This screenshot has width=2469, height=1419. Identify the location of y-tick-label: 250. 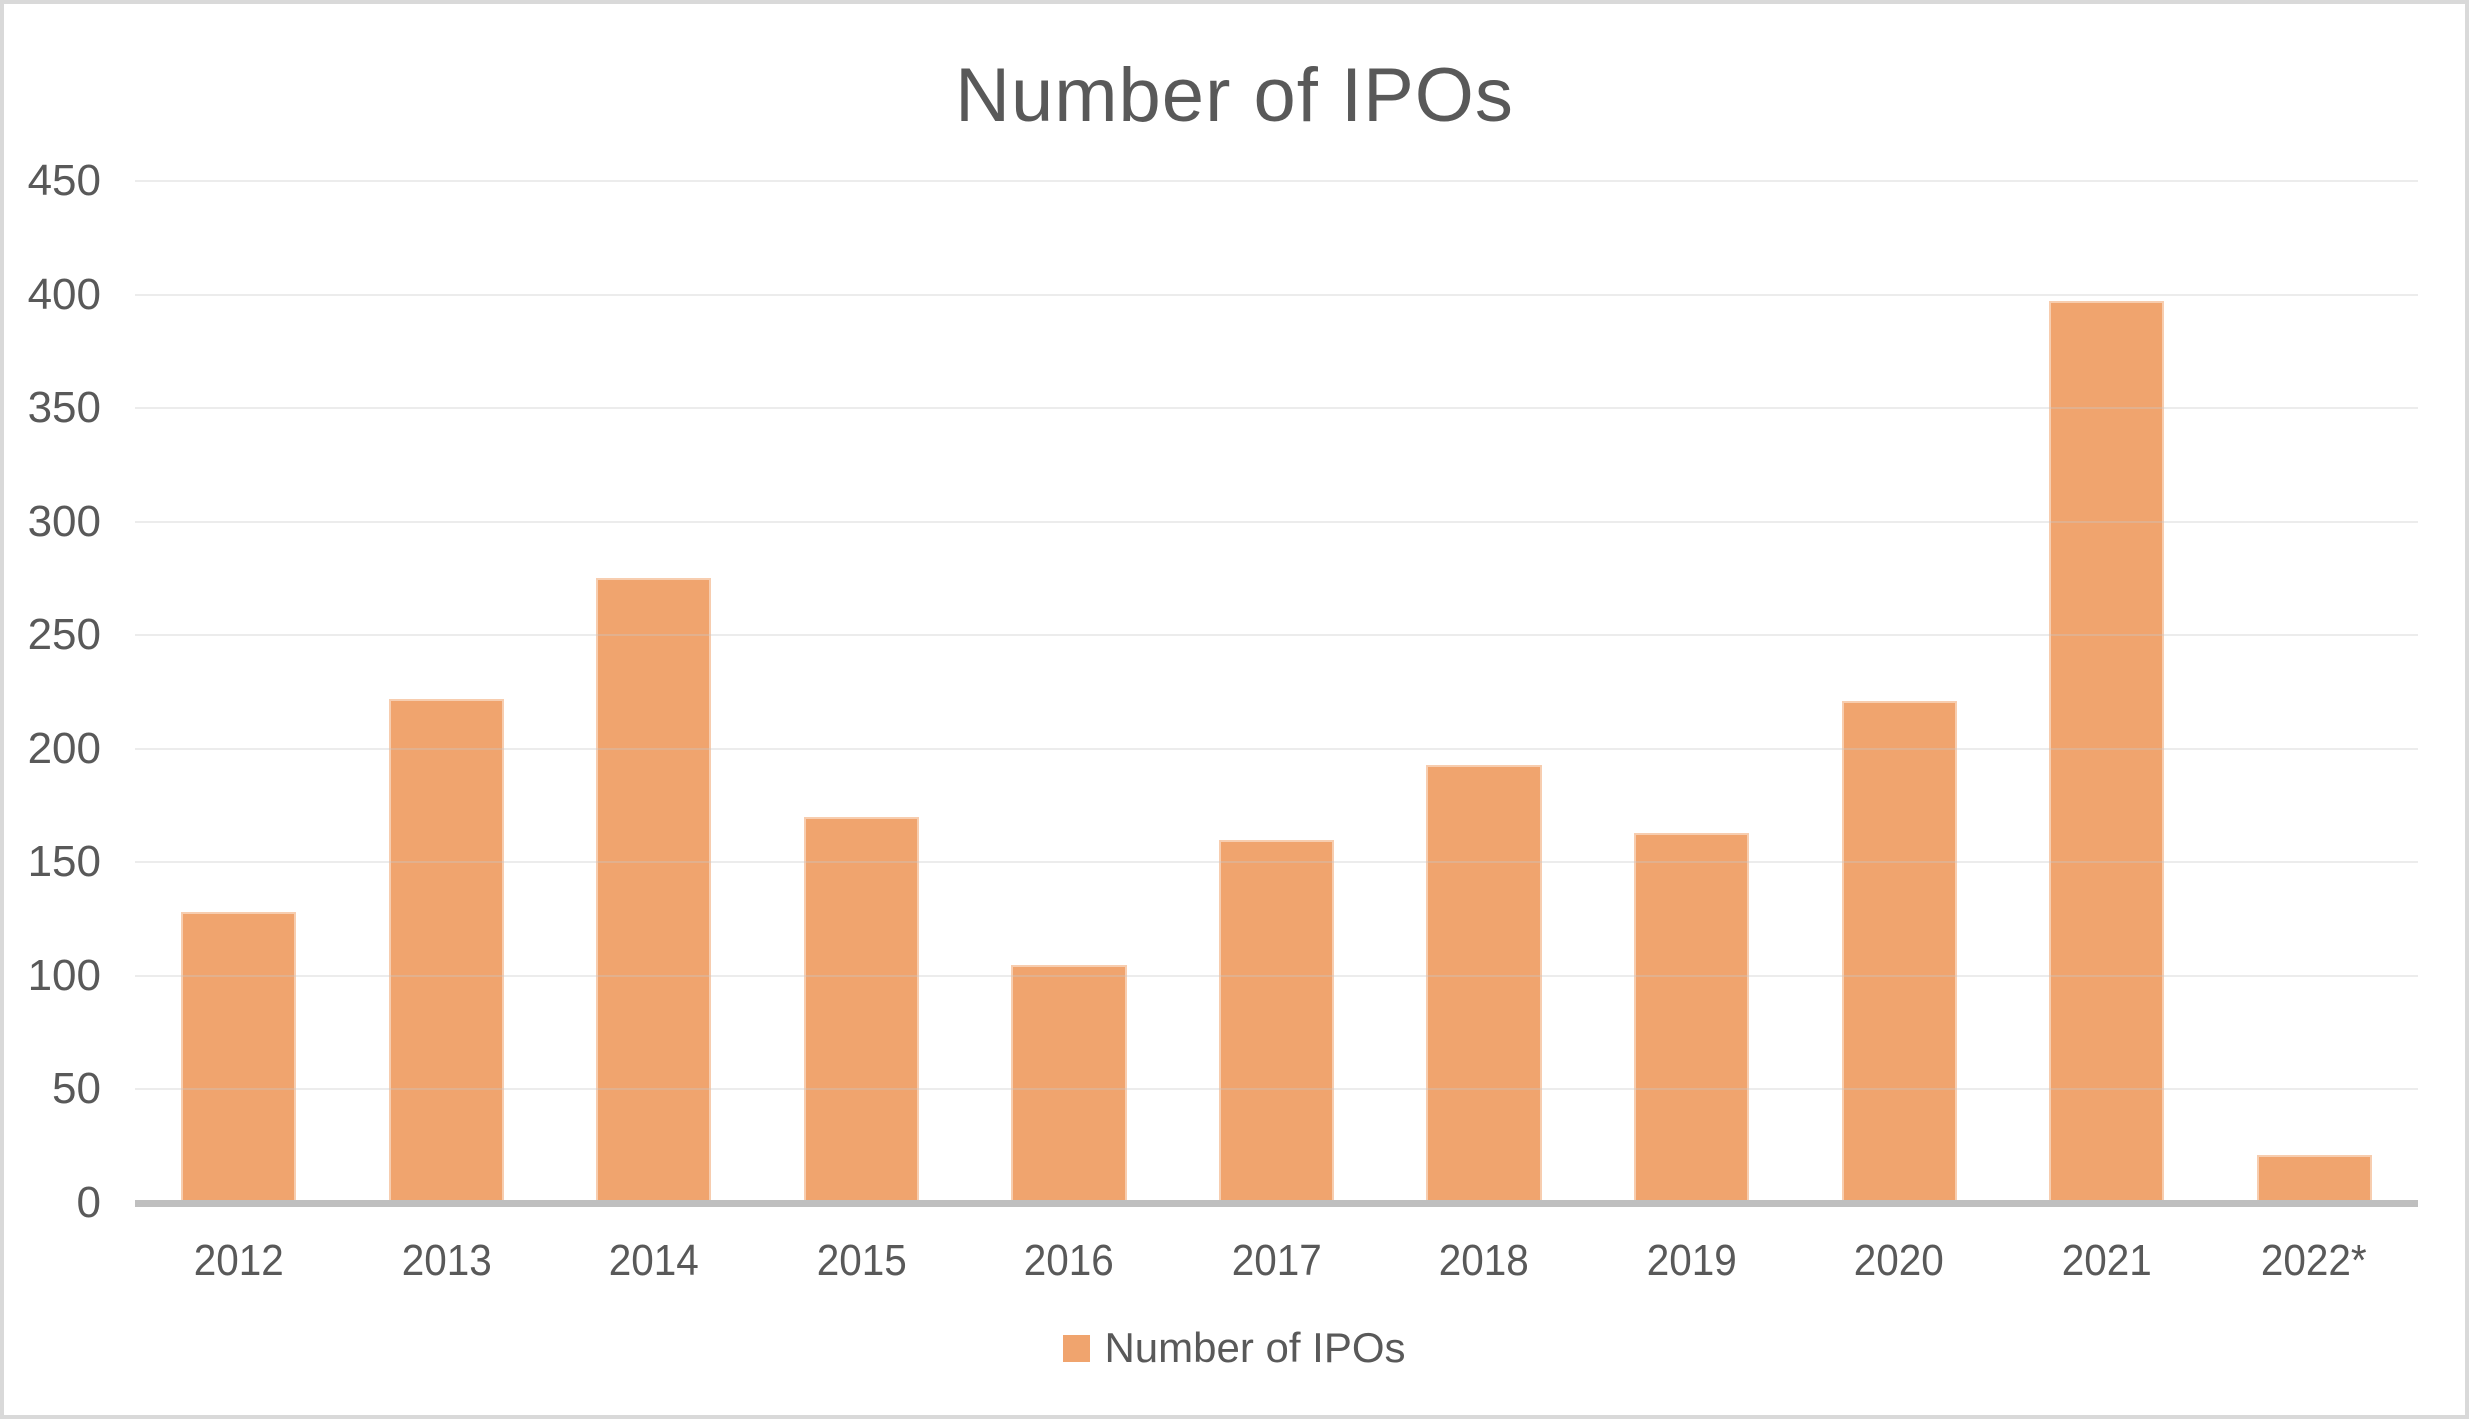
(64, 635).